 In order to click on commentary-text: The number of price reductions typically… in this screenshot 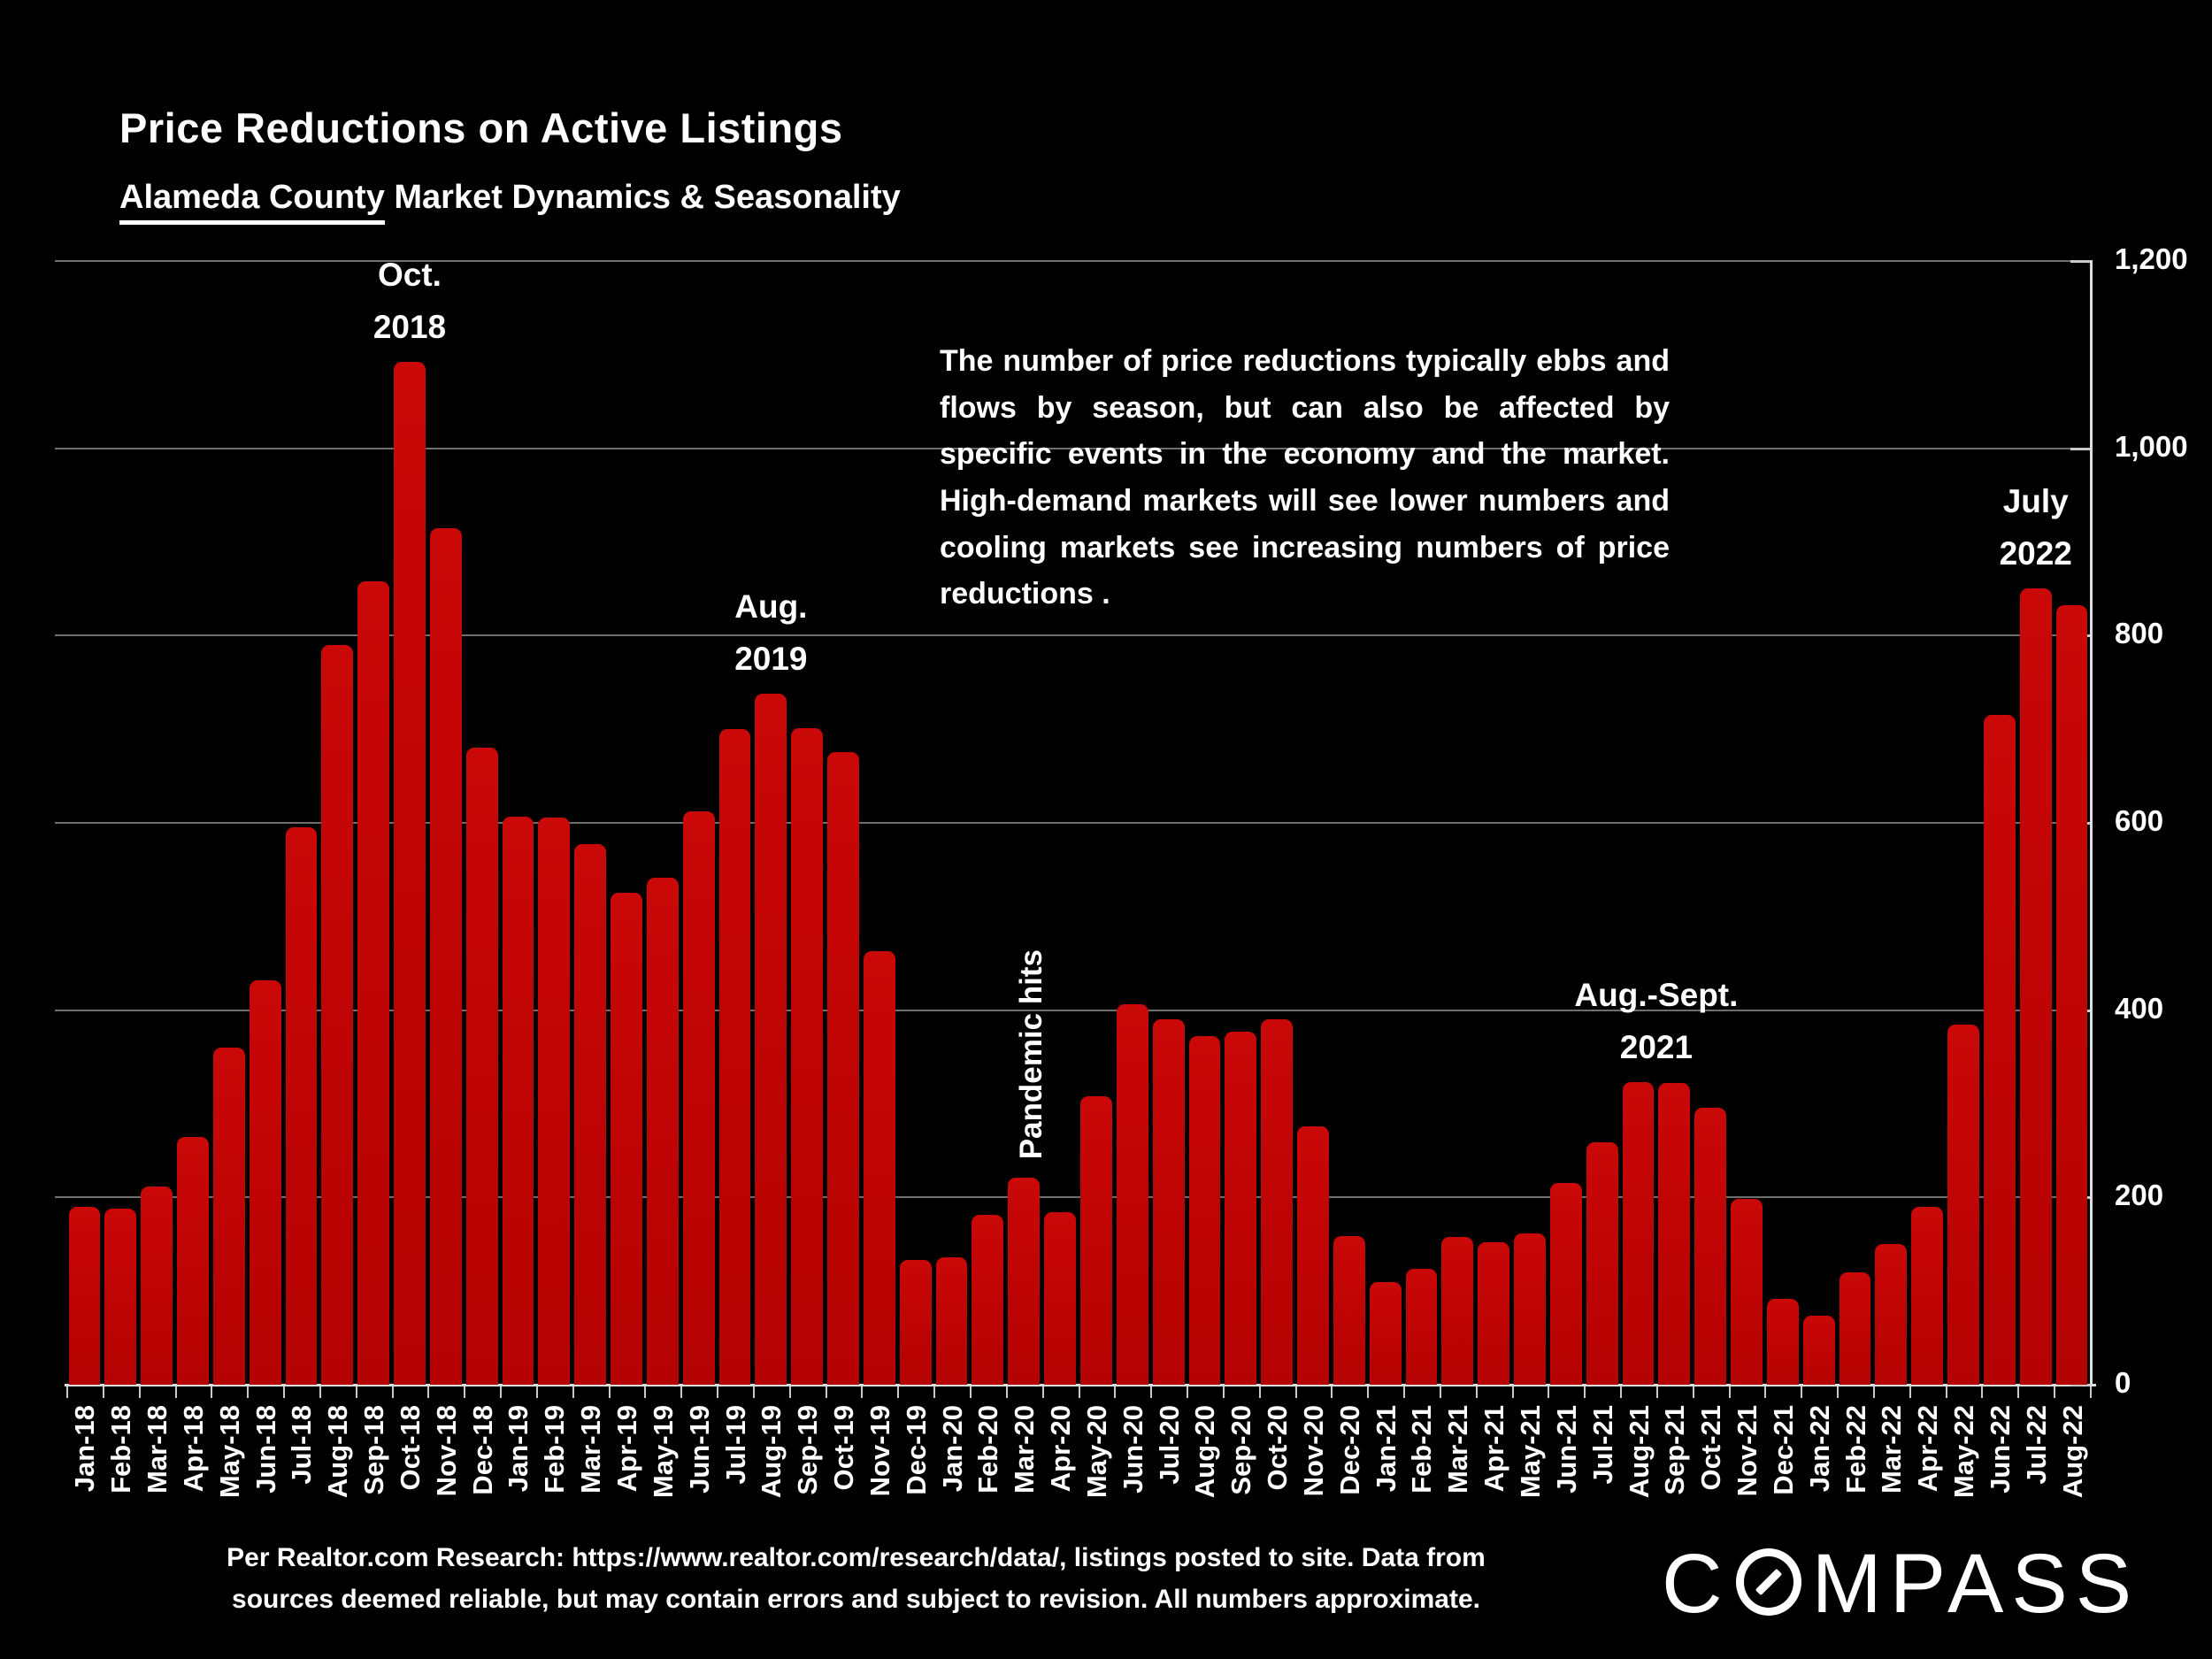, I will do `click(1305, 478)`.